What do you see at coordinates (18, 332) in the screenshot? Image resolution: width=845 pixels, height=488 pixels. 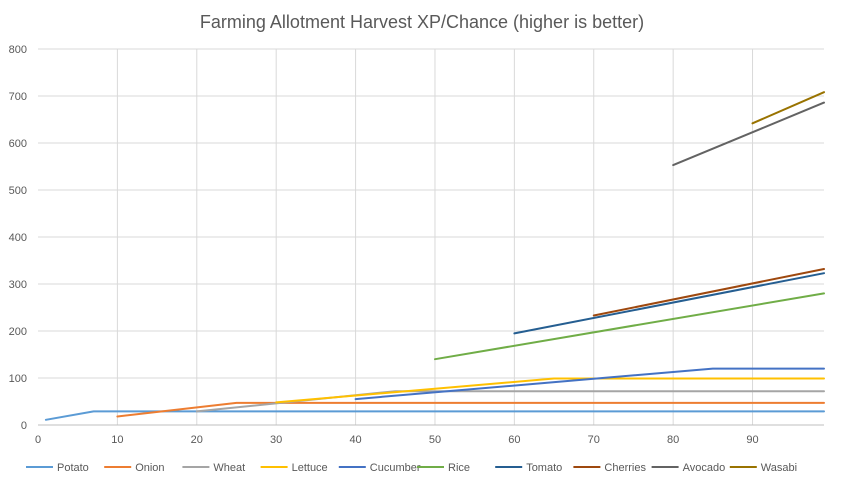 I see `y-tick-label: 200` at bounding box center [18, 332].